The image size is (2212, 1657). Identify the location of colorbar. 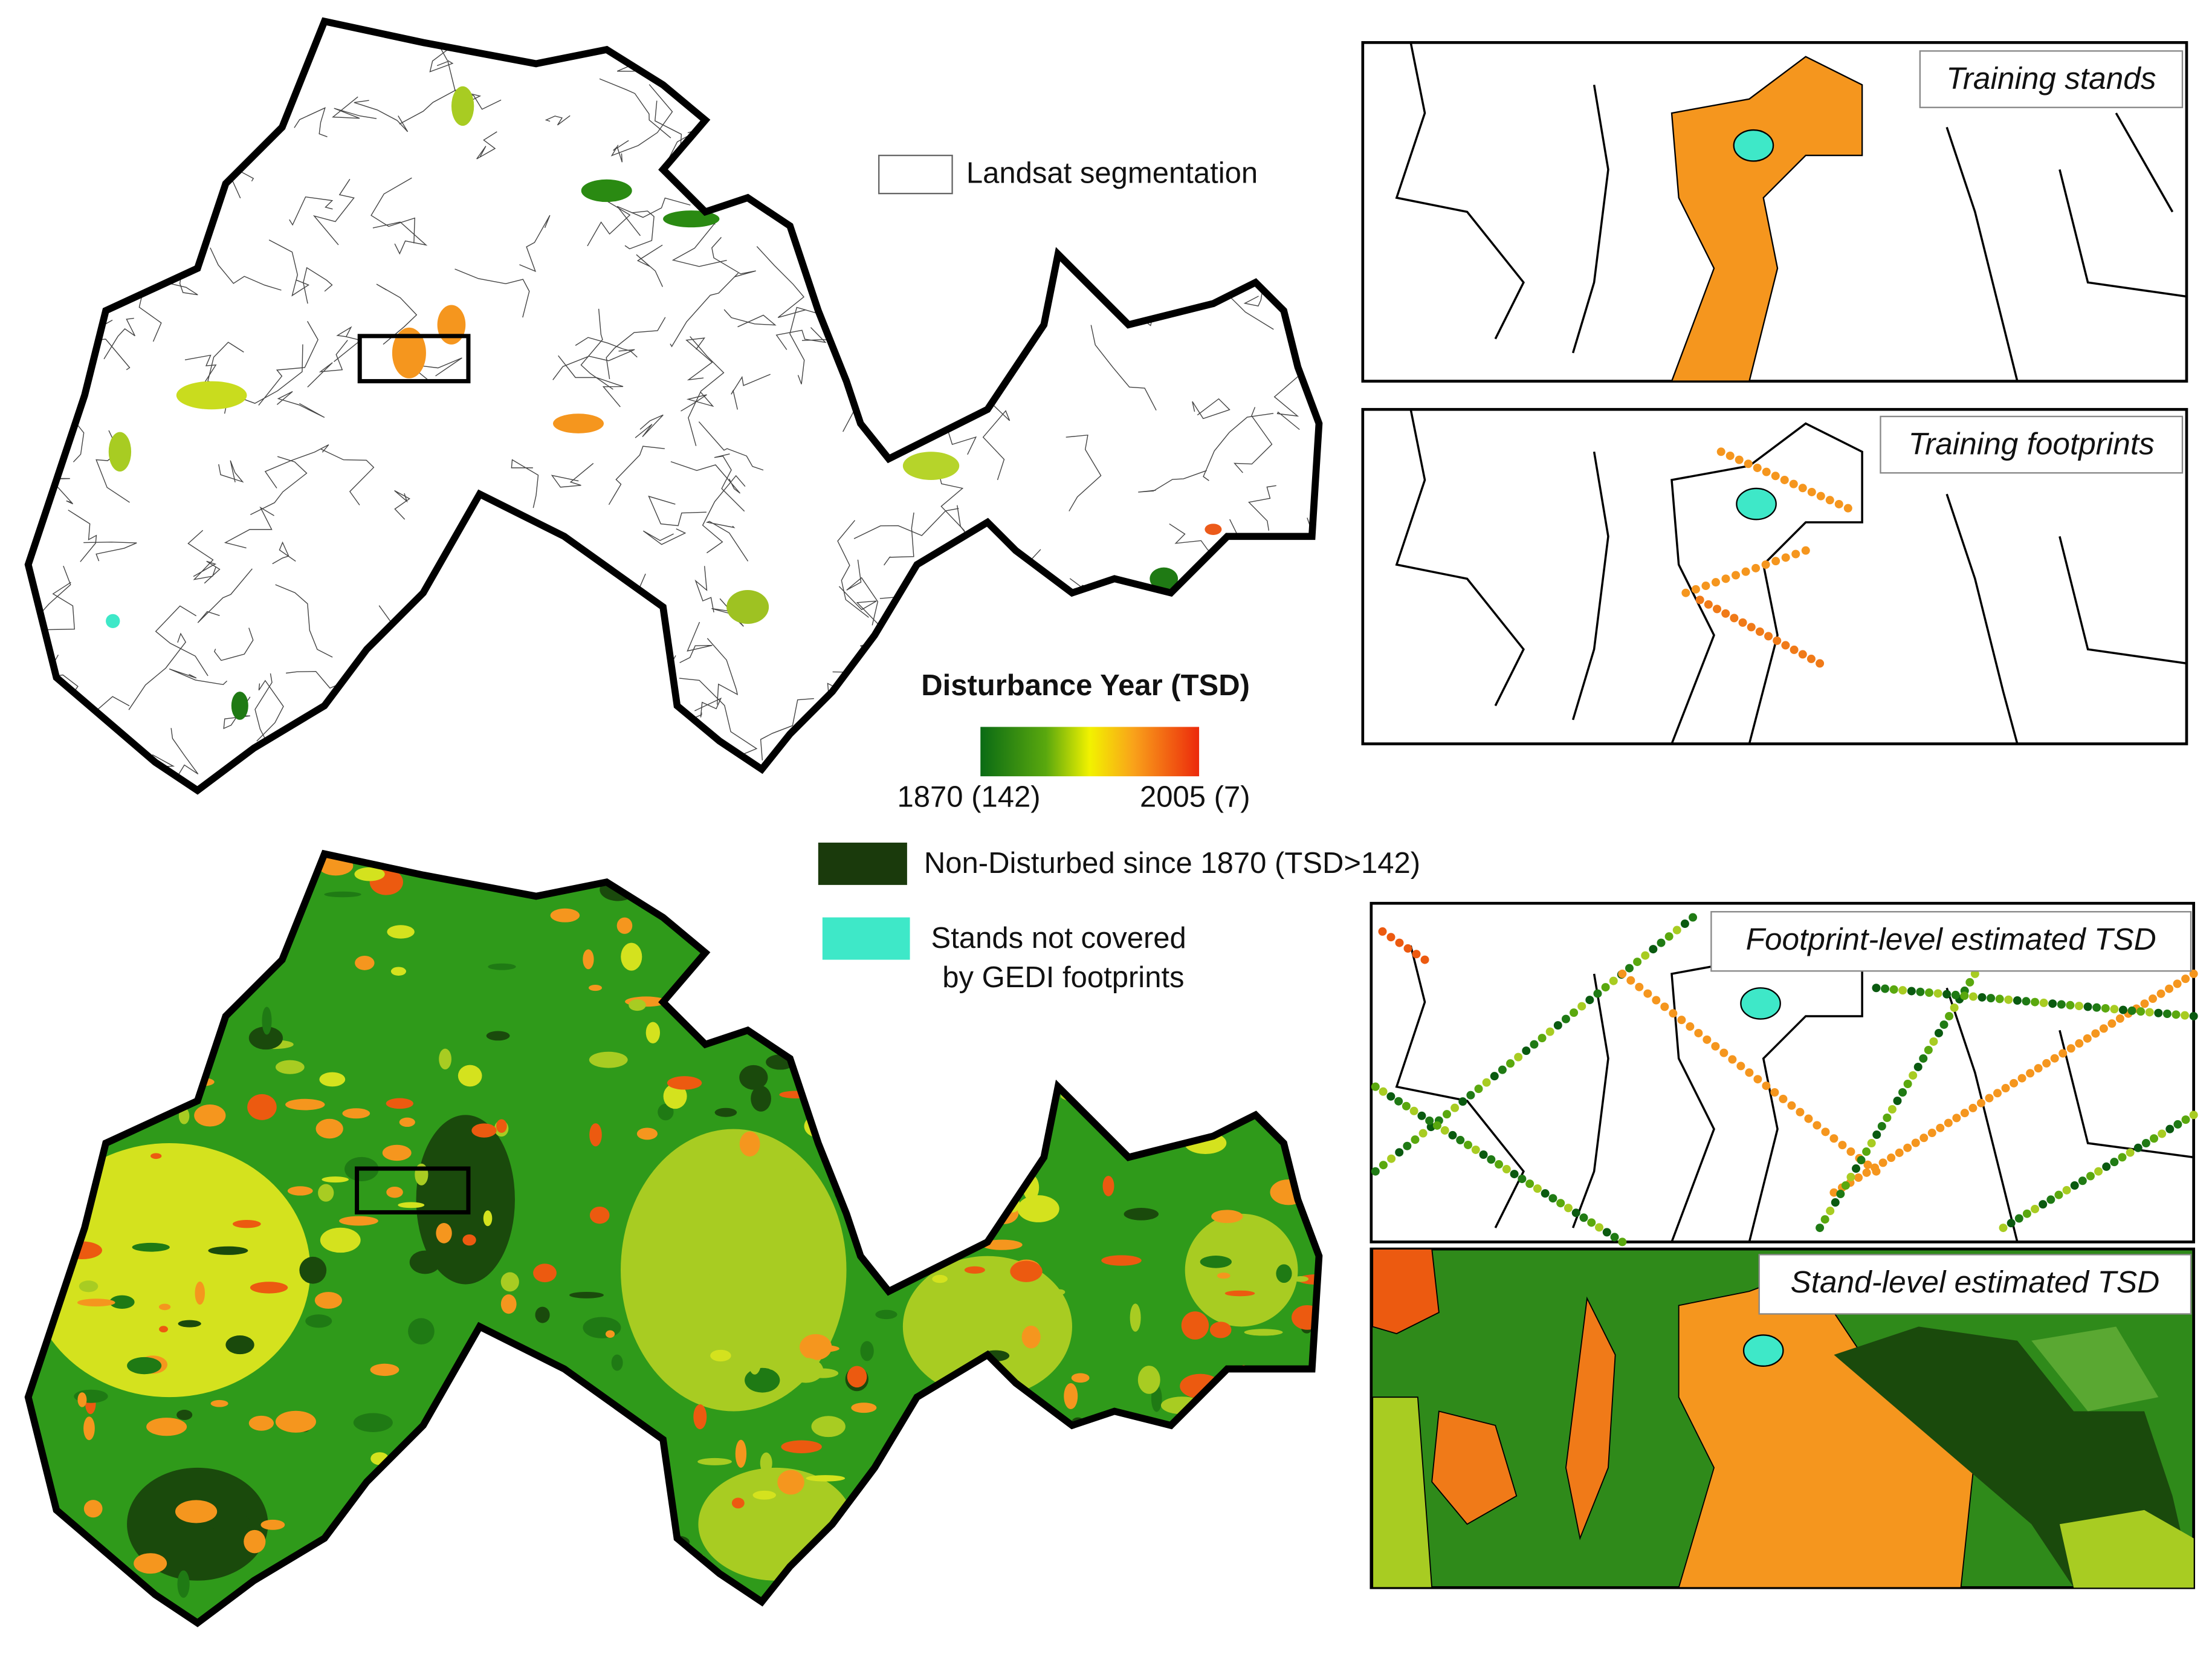
(1090, 752).